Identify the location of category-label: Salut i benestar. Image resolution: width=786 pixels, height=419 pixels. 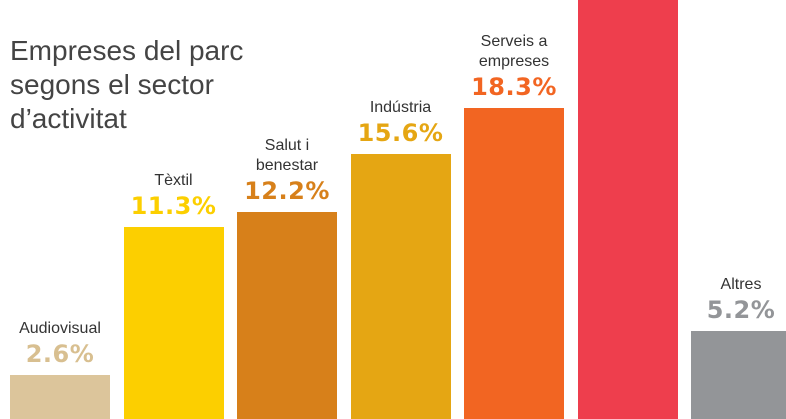
(287, 155).